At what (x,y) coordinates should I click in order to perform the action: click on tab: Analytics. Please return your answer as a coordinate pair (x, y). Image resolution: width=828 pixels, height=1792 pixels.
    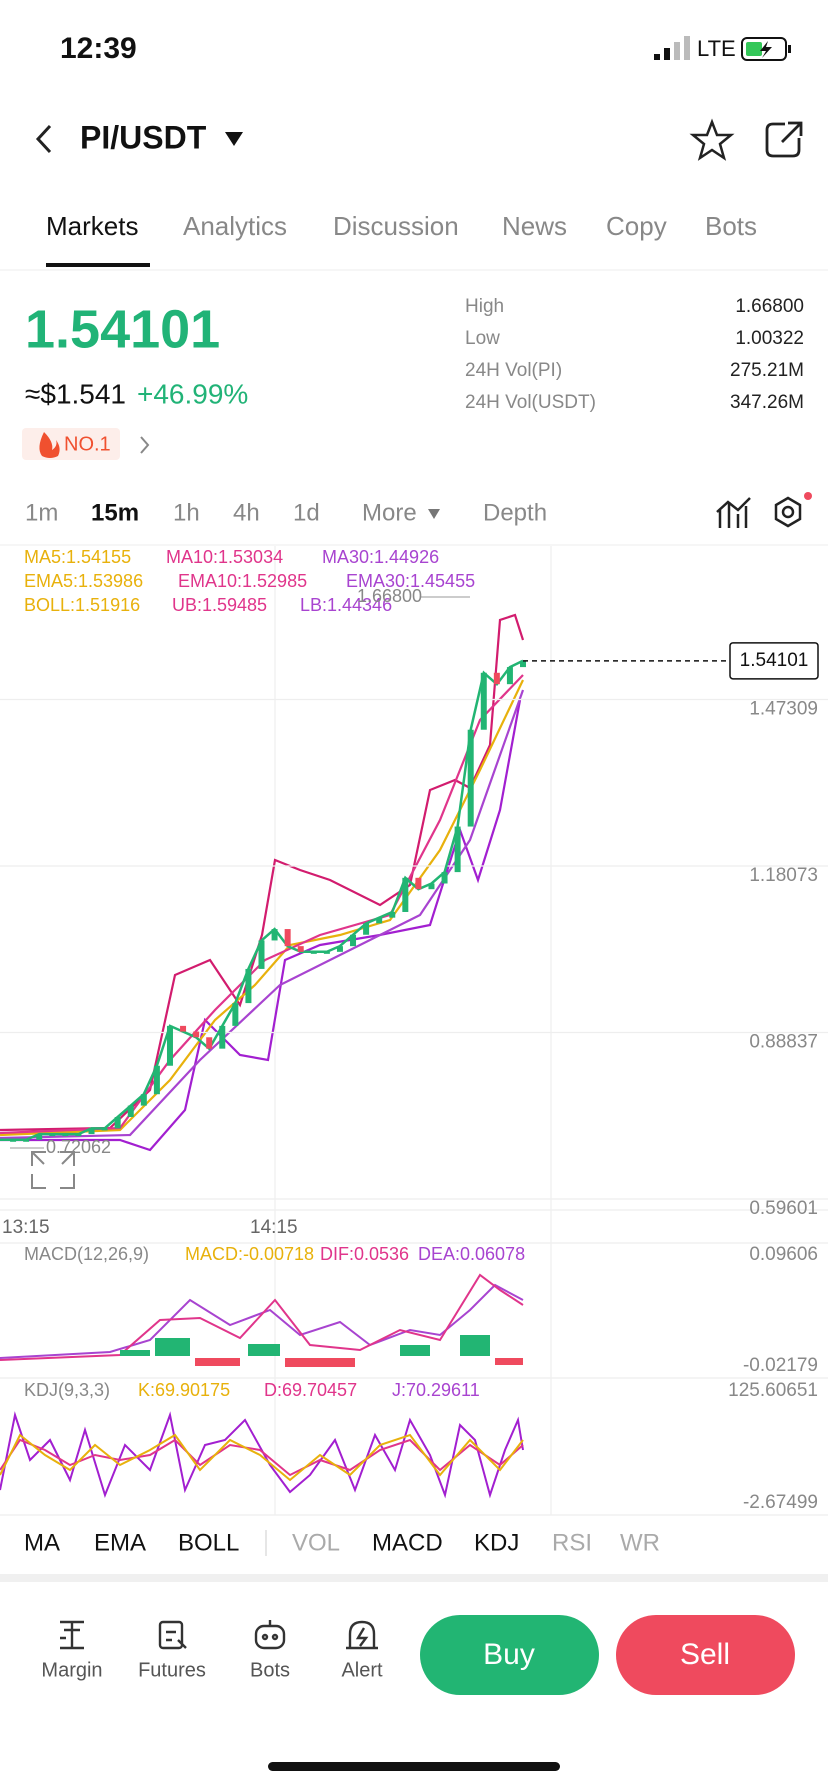
    Looking at the image, I should click on (235, 226).